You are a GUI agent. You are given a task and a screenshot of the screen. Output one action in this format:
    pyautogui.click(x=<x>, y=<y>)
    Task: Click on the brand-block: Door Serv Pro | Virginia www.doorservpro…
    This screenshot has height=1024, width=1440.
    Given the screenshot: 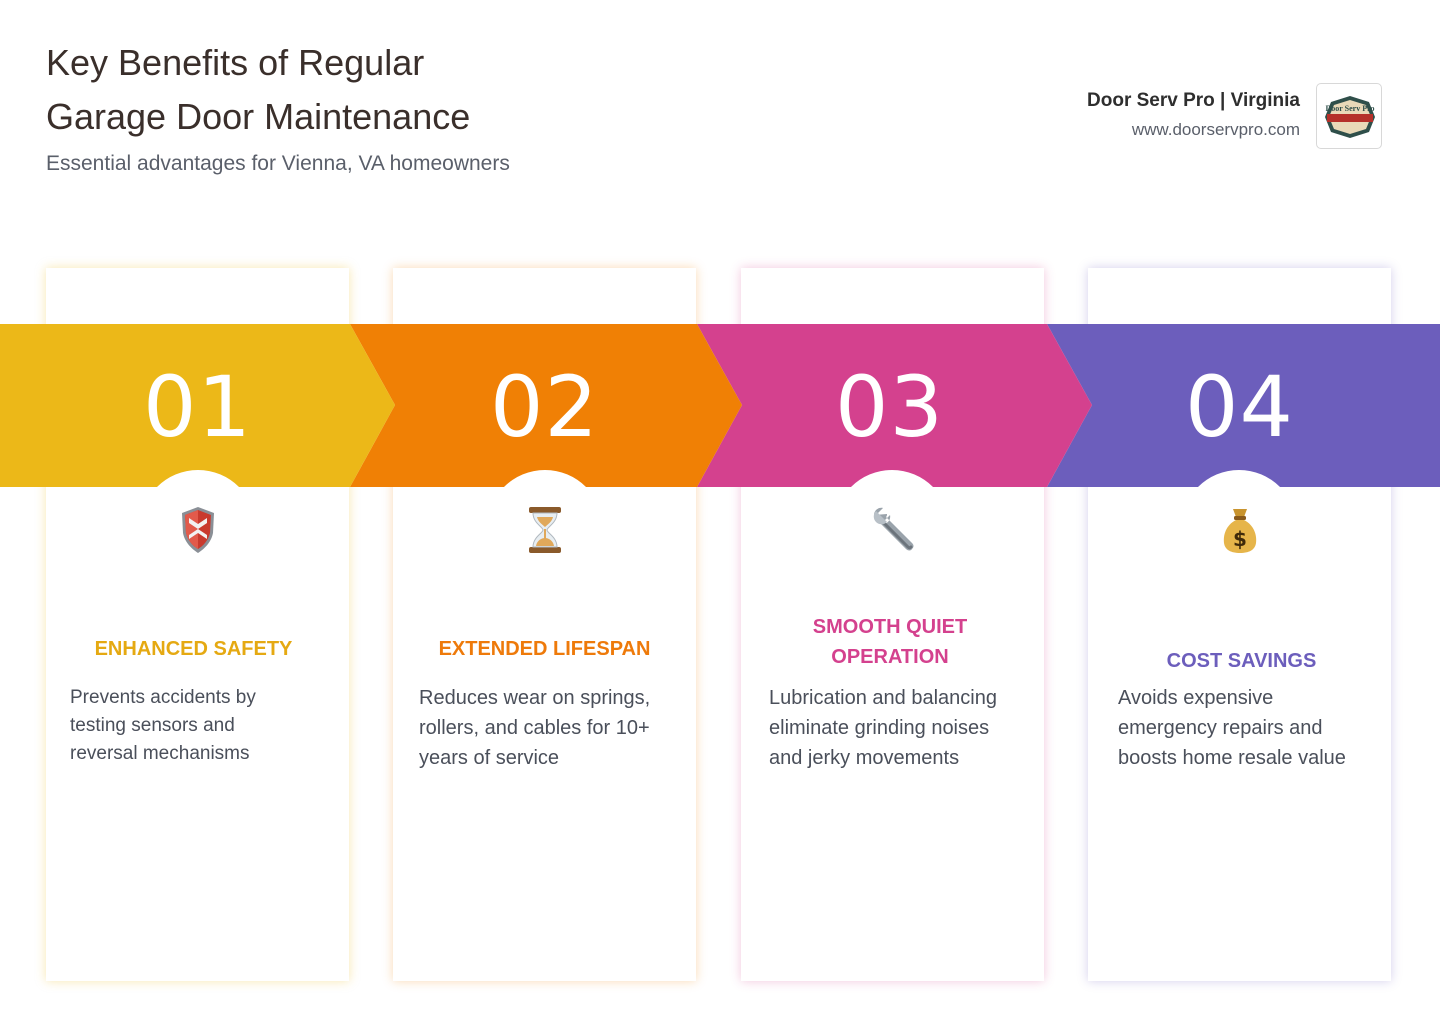 What is the action you would take?
    pyautogui.click(x=1193, y=115)
    